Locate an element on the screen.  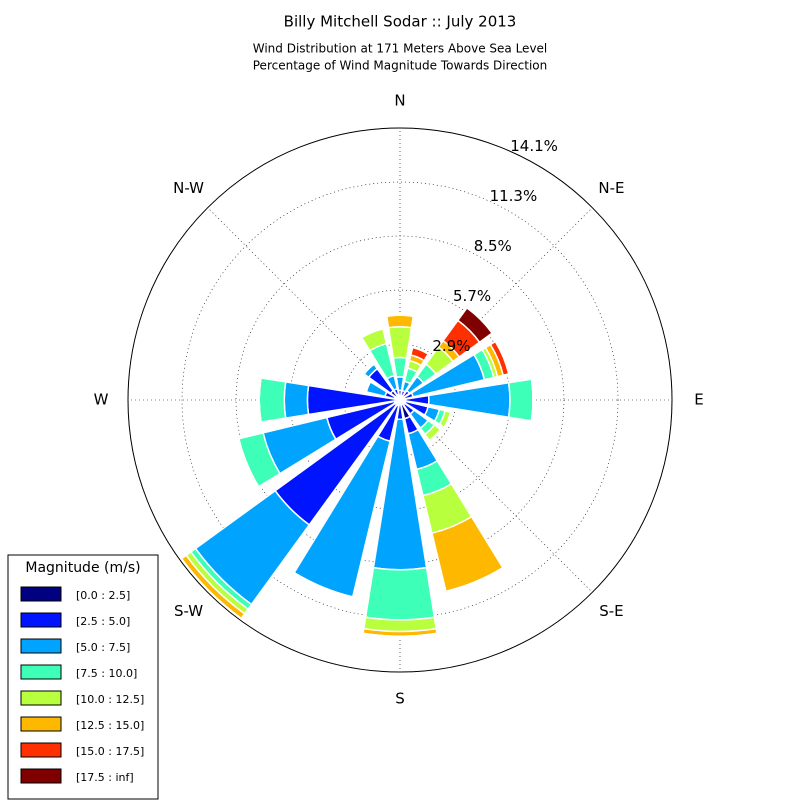
legend-label: [15.0 : 17.5] is located at coordinates (110, 751).